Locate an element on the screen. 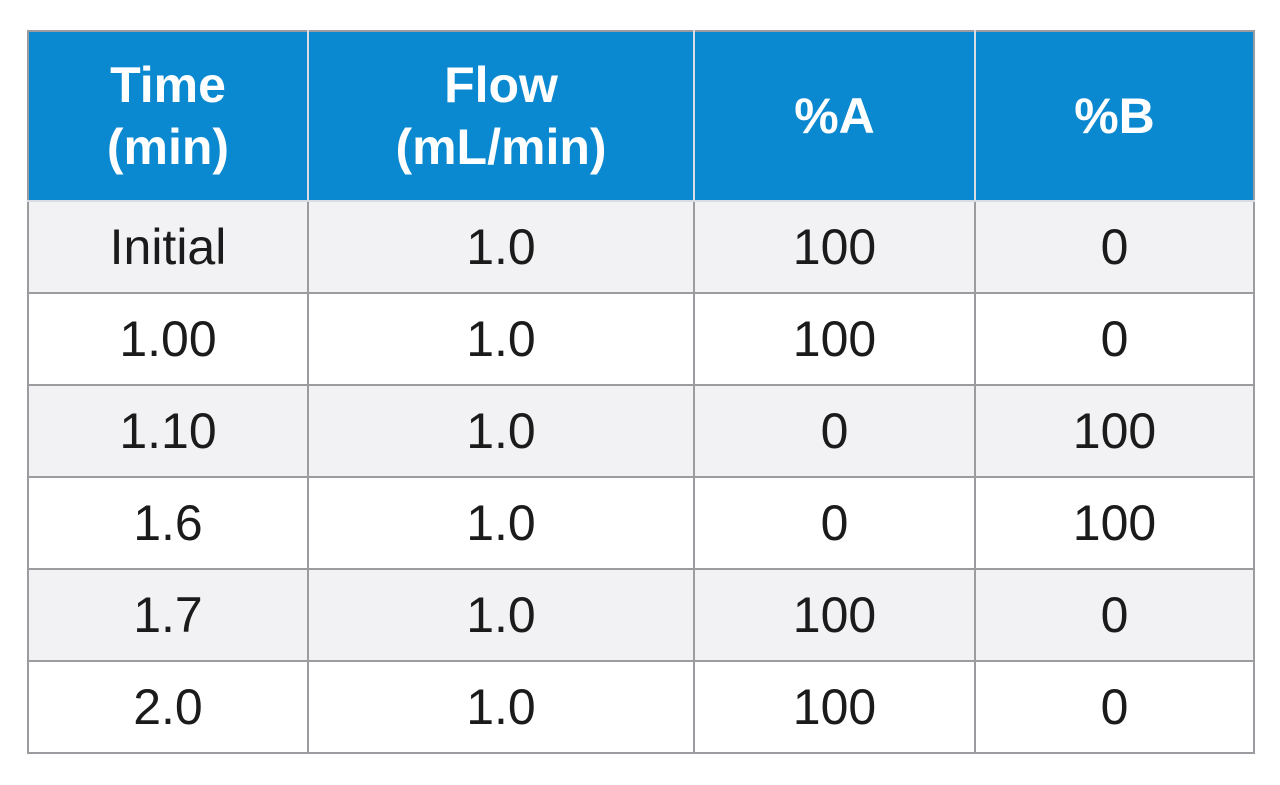  table-row: Initial 1.0 100 0 is located at coordinates (641, 247).